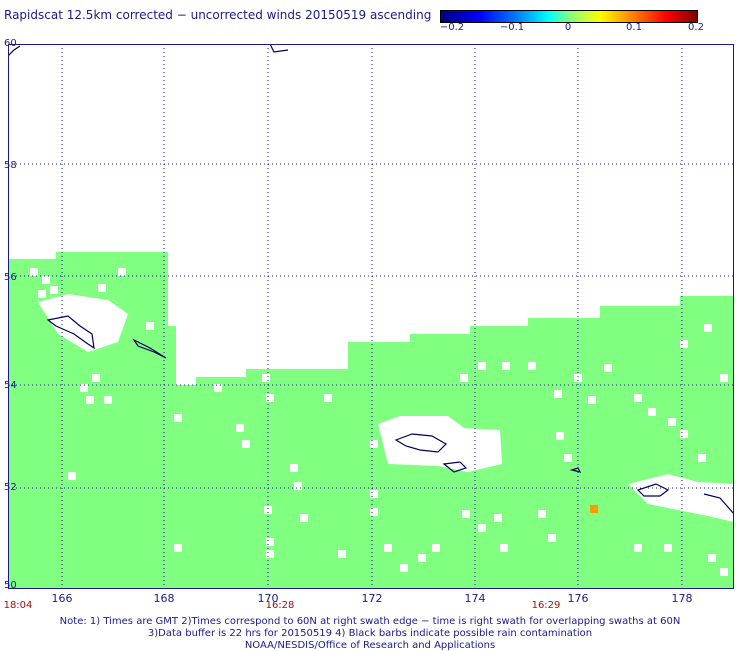 This screenshot has height=651, width=740. Describe the element at coordinates (475, 598) in the screenshot. I see `lon-label-174: 174` at that location.